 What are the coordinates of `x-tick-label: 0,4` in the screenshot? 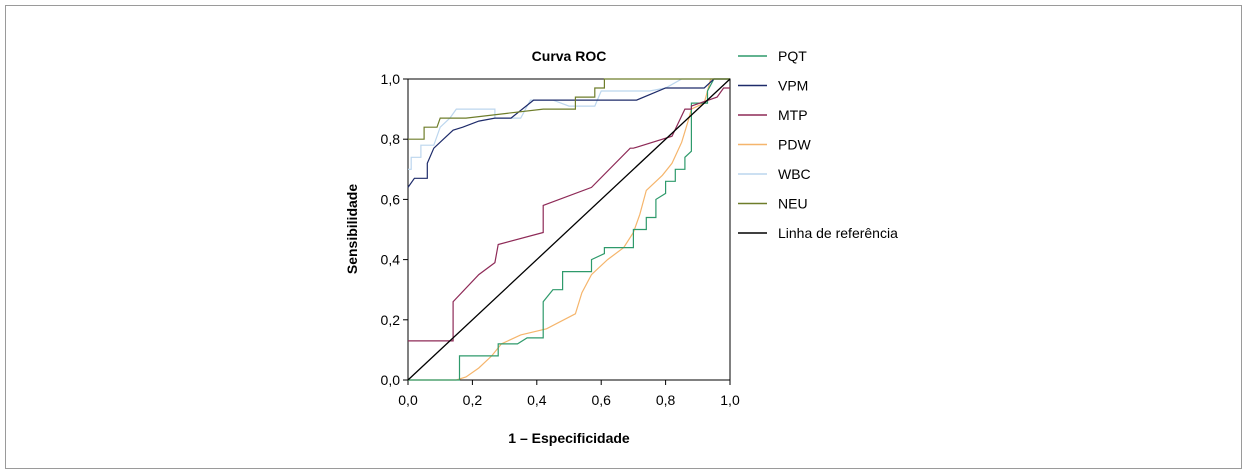 It's located at (537, 400).